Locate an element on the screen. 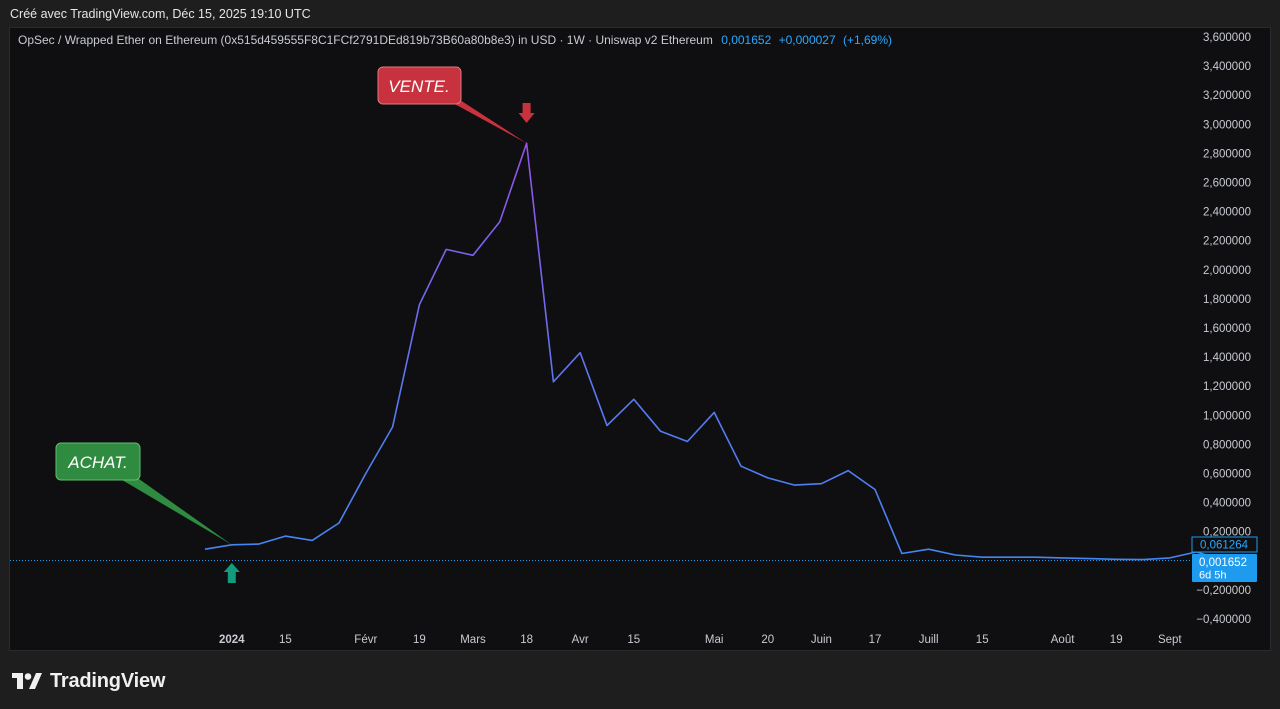 The height and width of the screenshot is (709, 1280). x-tick-label: 2024 is located at coordinates (232, 640).